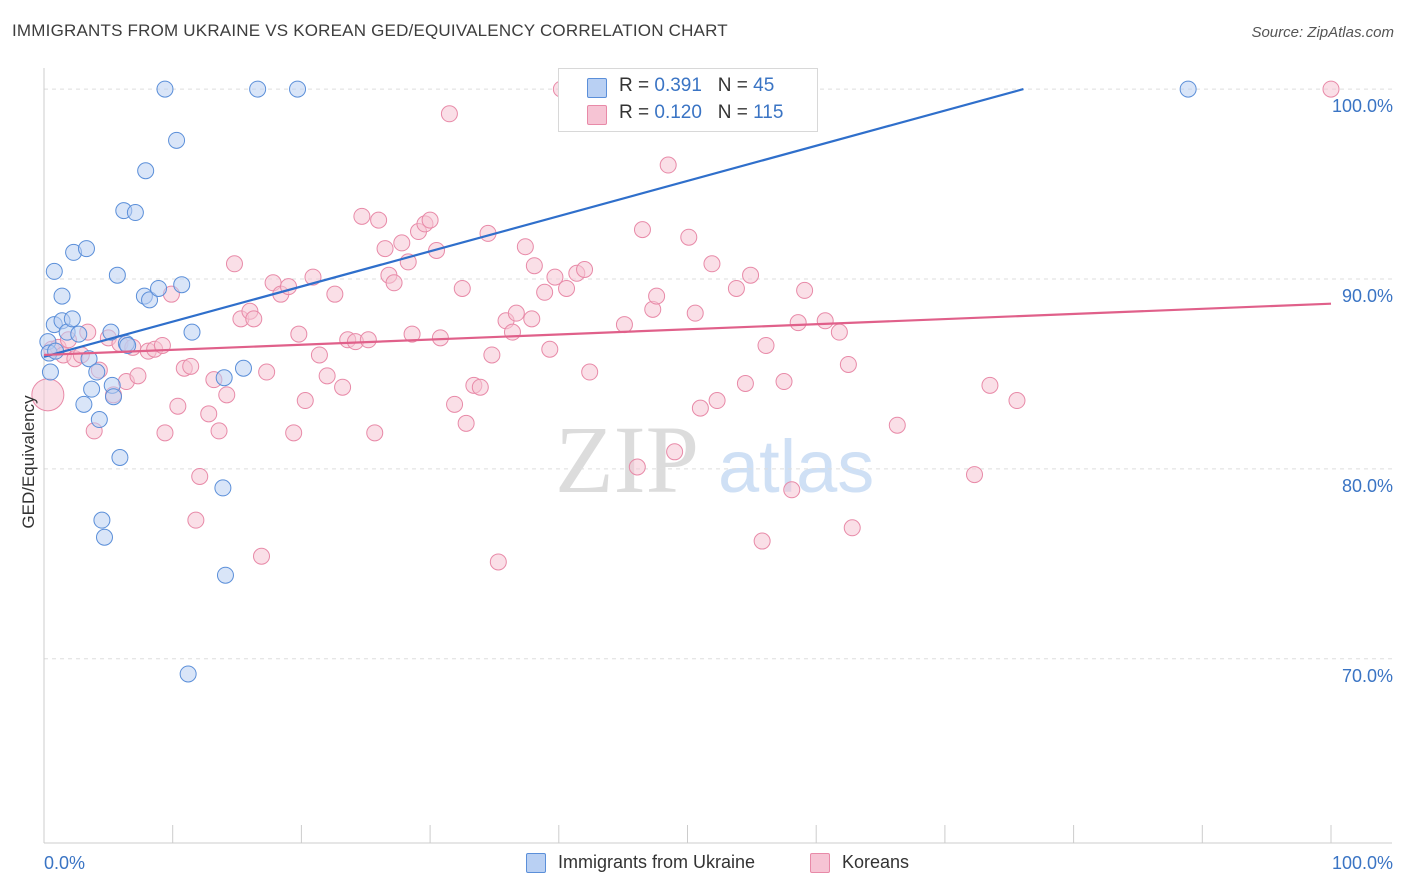  What do you see at coordinates (678, 85) in the screenshot?
I see `legend-r-value: 0.391` at bounding box center [678, 85].